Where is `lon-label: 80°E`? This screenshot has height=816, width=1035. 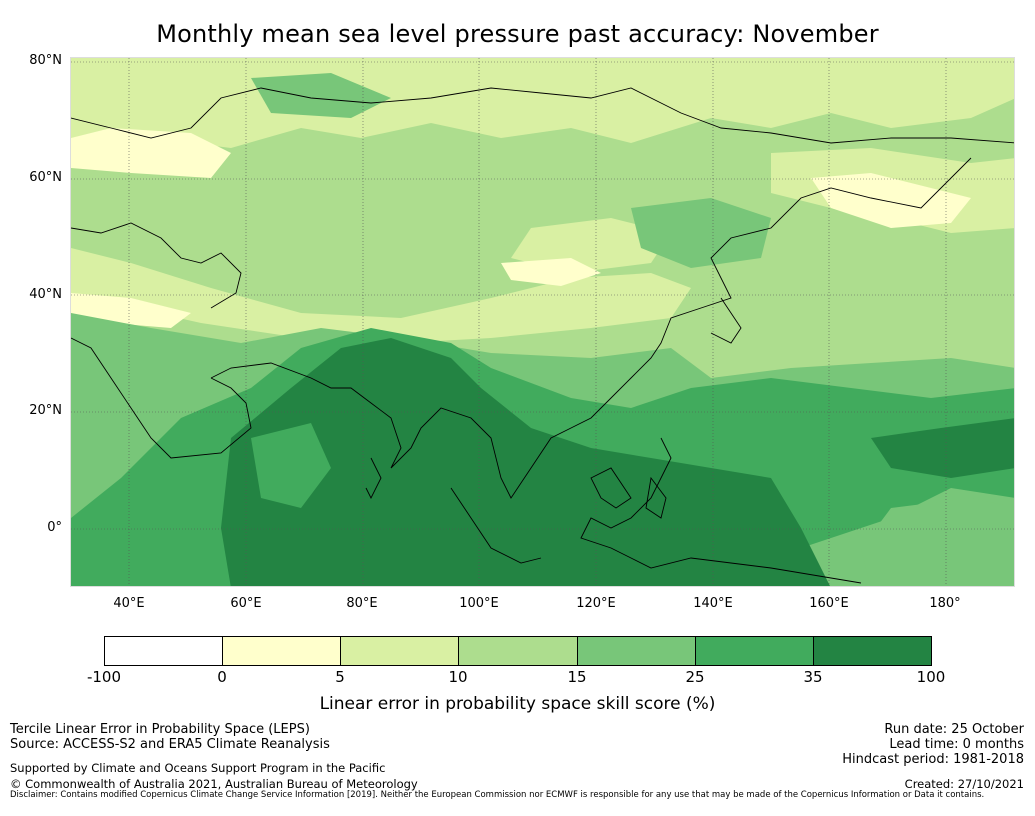 lon-label: 80°E is located at coordinates (362, 603).